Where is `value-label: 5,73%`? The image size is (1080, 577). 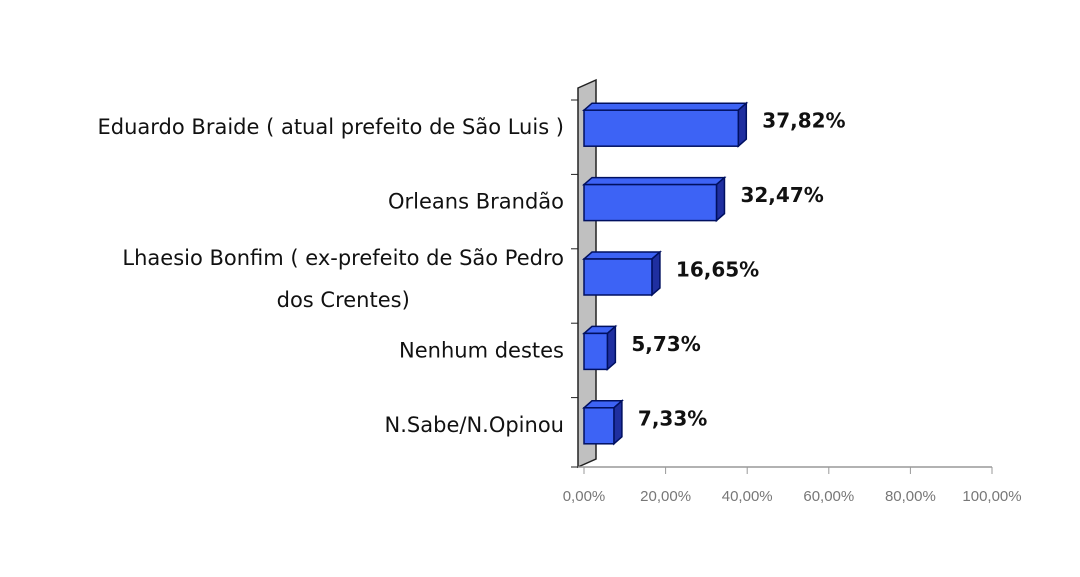
value-label: 5,73% is located at coordinates (665, 344).